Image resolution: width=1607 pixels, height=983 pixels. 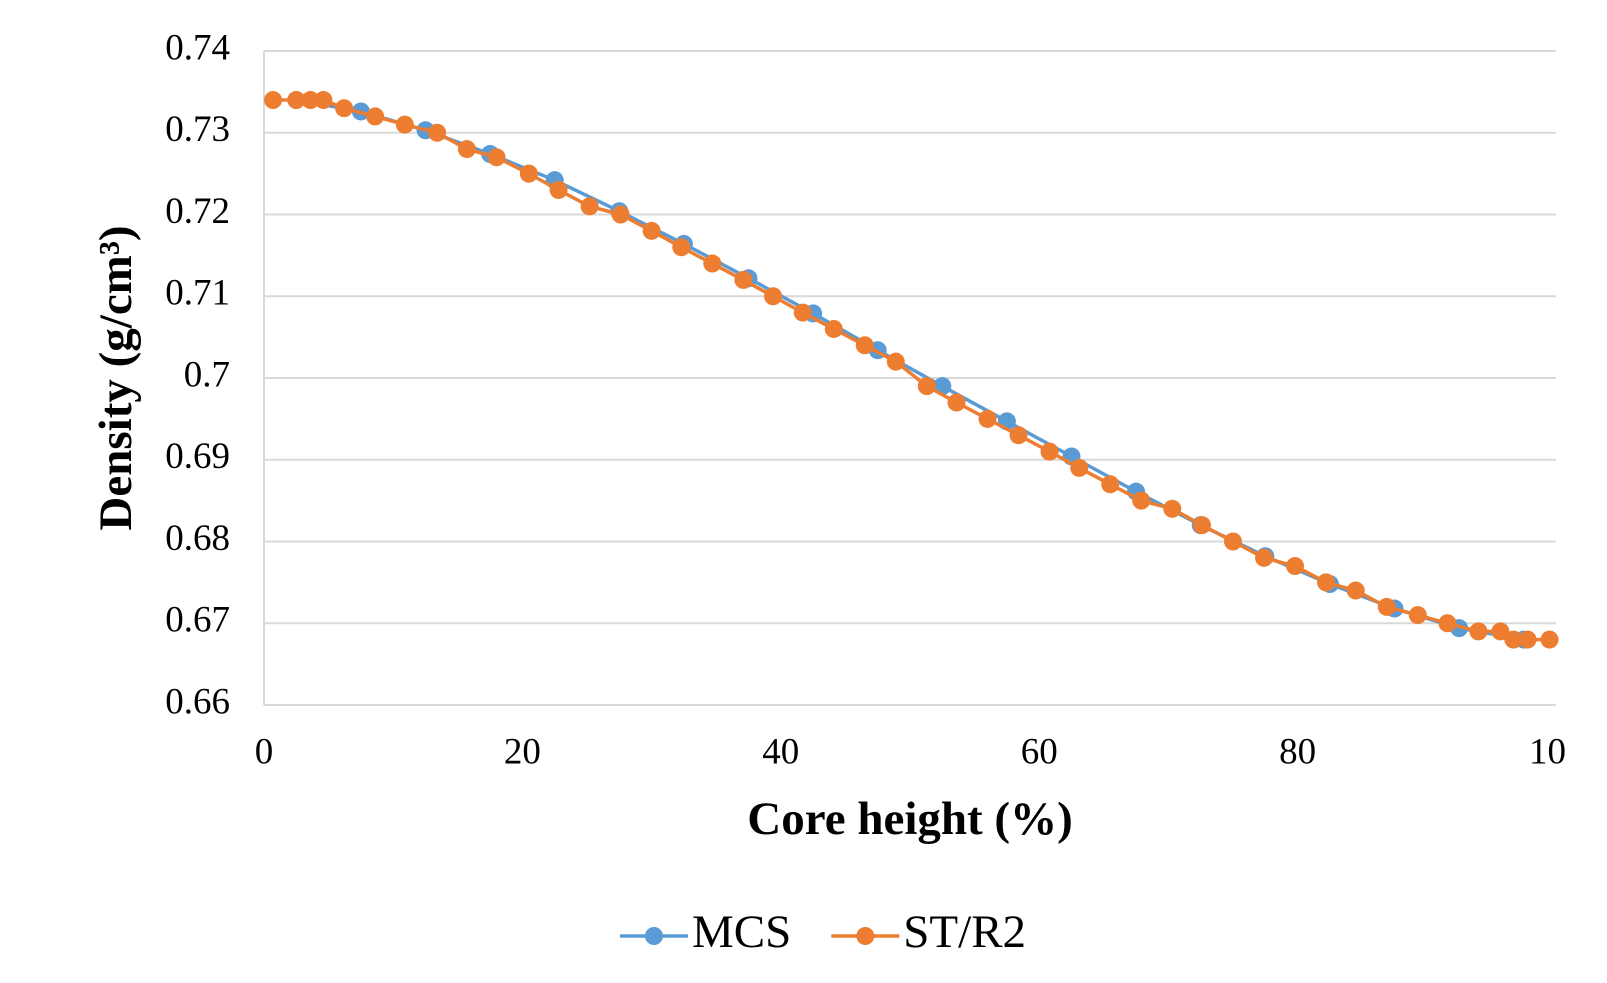 I want to click on x-tick-label: 20, so click(x=522, y=751).